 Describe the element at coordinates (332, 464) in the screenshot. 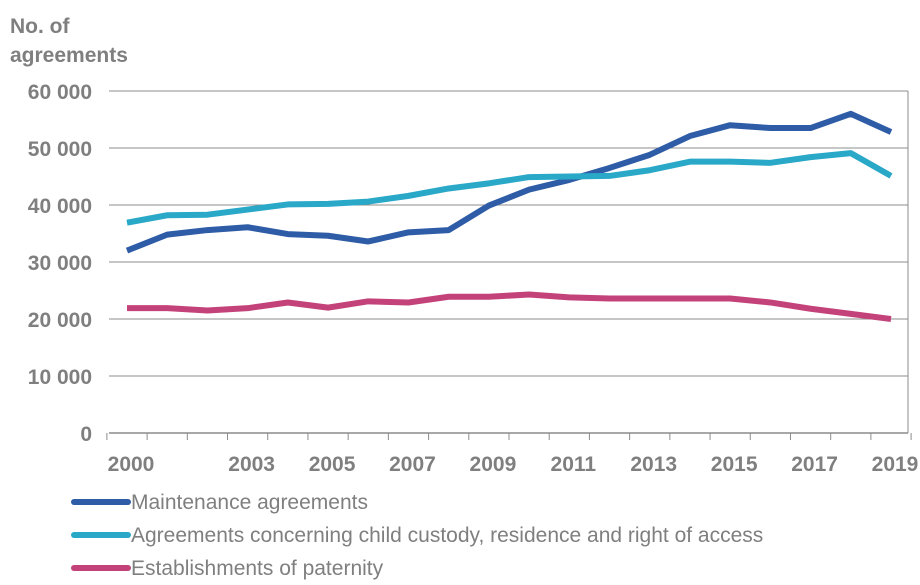

I see `x-tick-label: 2005` at that location.